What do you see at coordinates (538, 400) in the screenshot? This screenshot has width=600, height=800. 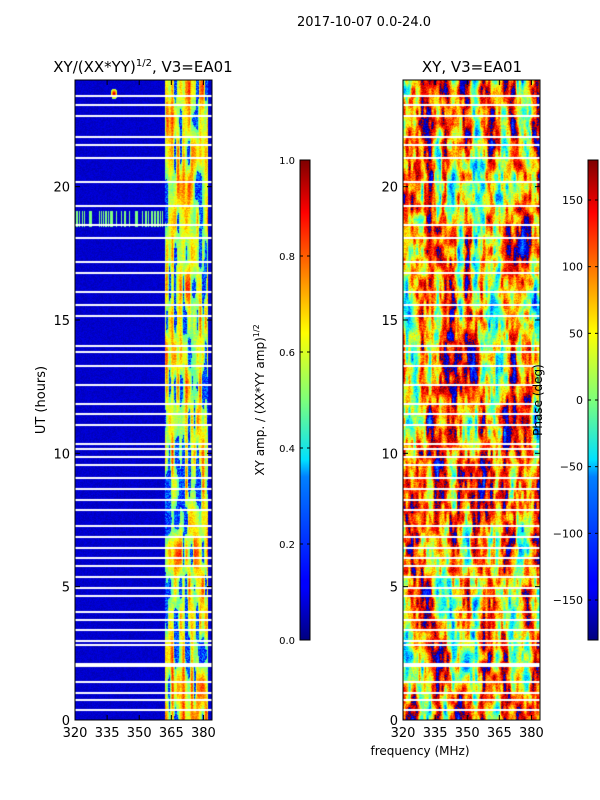 I see `phase-colorbar-label: Phase (deg)` at bounding box center [538, 400].